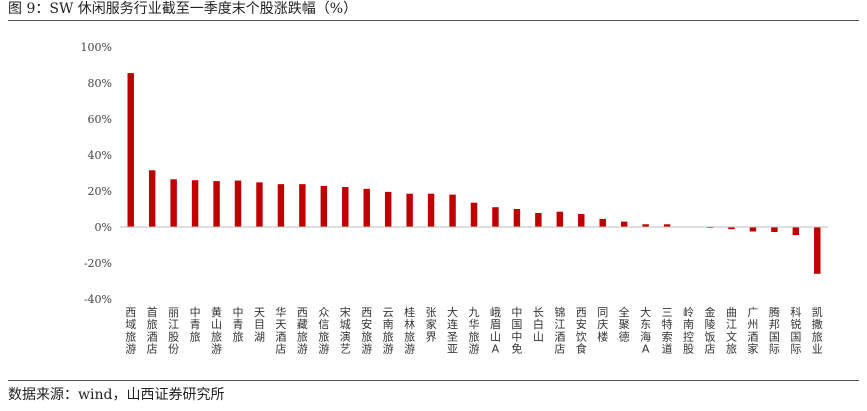 The image size is (867, 411). Describe the element at coordinates (795, 330) in the screenshot. I see `x-tick-label: 科锐国际` at that location.